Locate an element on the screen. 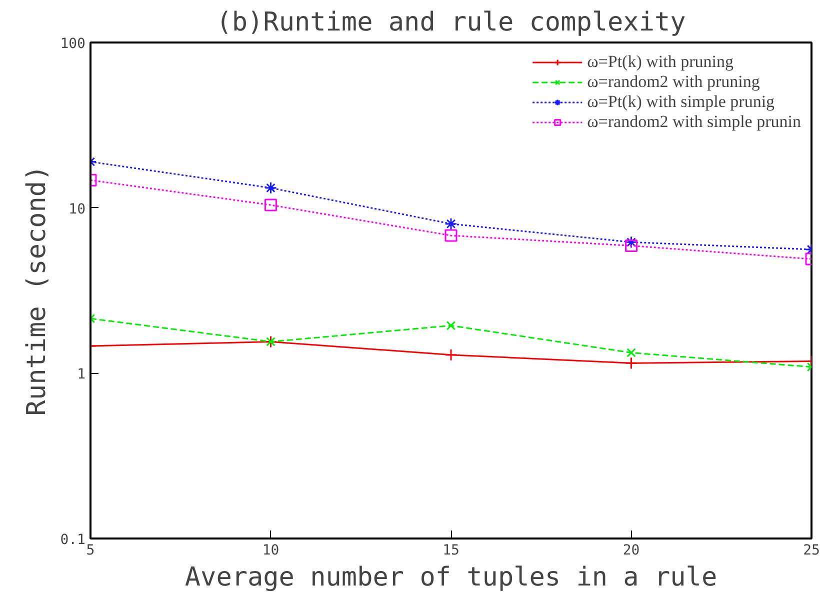 The image size is (831, 598). x-tick-label: 20 is located at coordinates (631, 550).